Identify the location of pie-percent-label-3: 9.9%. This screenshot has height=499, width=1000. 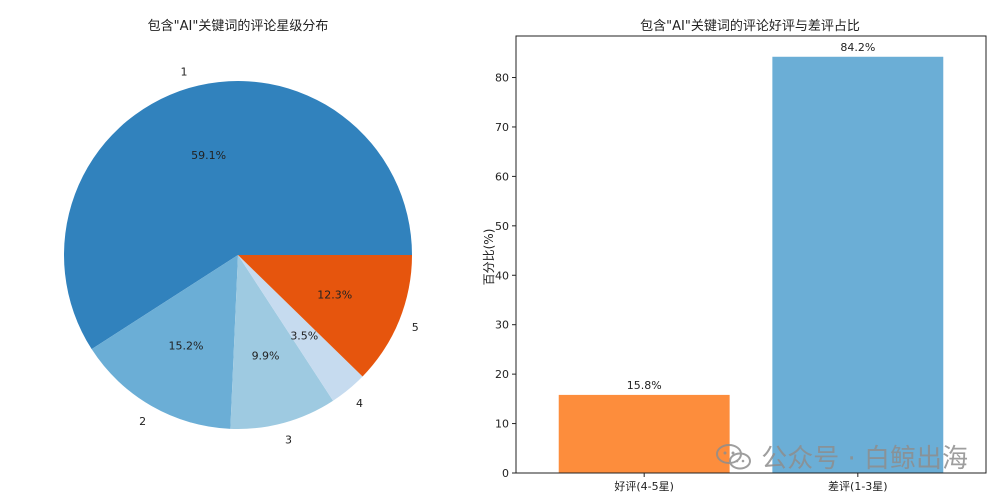
(266, 356).